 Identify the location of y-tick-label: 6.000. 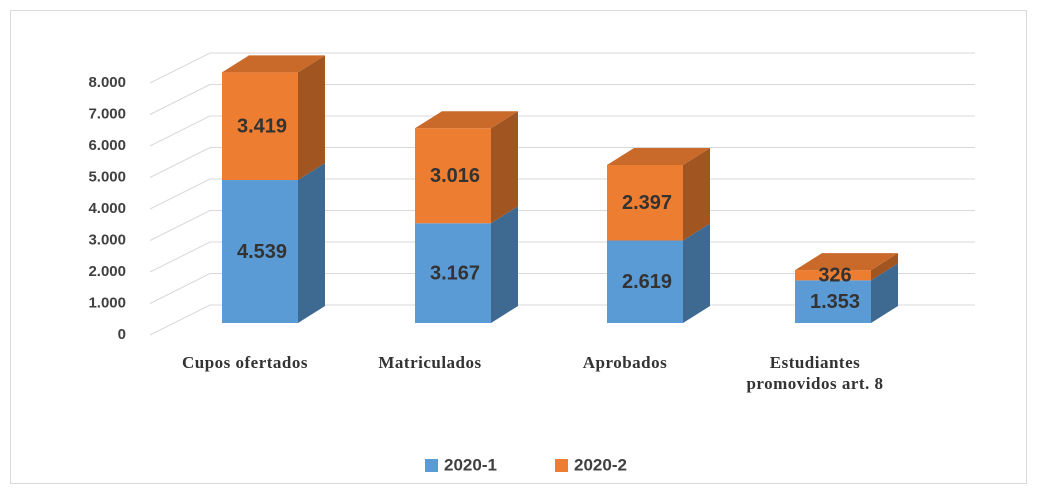
(107, 145).